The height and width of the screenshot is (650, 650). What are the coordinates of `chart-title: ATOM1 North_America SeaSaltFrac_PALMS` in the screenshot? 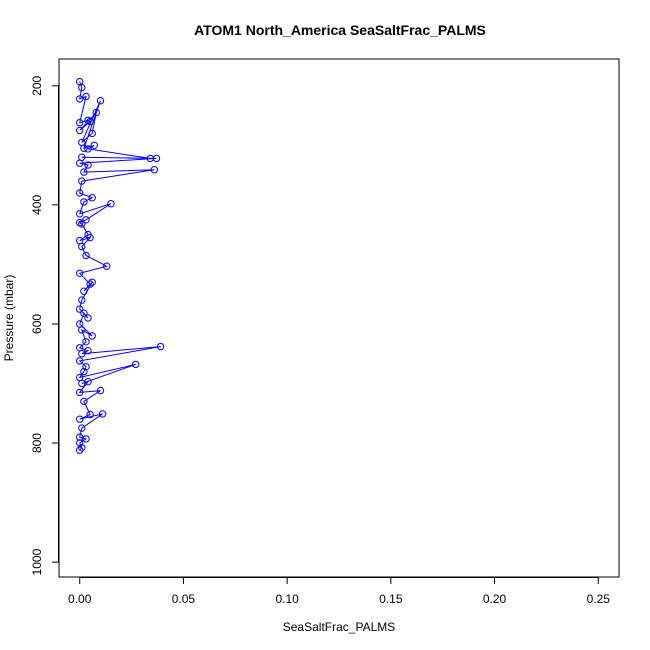 It's located at (340, 30).